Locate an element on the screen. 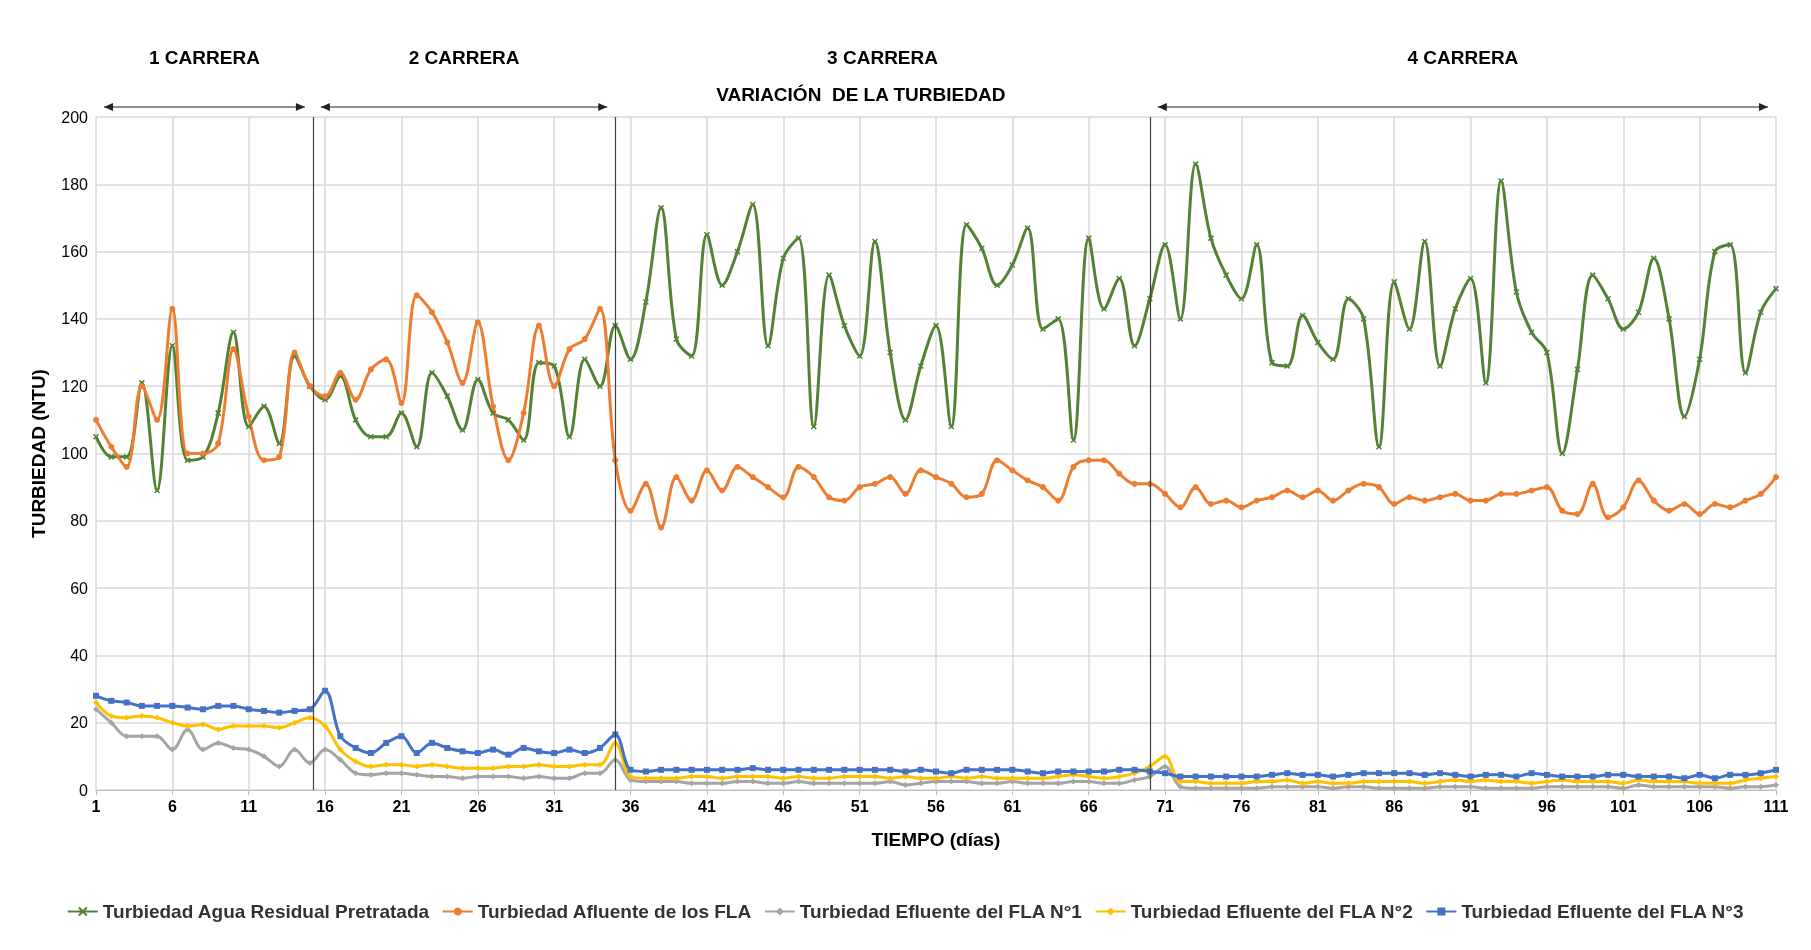  x-tick-label: 61 is located at coordinates (1012, 806).